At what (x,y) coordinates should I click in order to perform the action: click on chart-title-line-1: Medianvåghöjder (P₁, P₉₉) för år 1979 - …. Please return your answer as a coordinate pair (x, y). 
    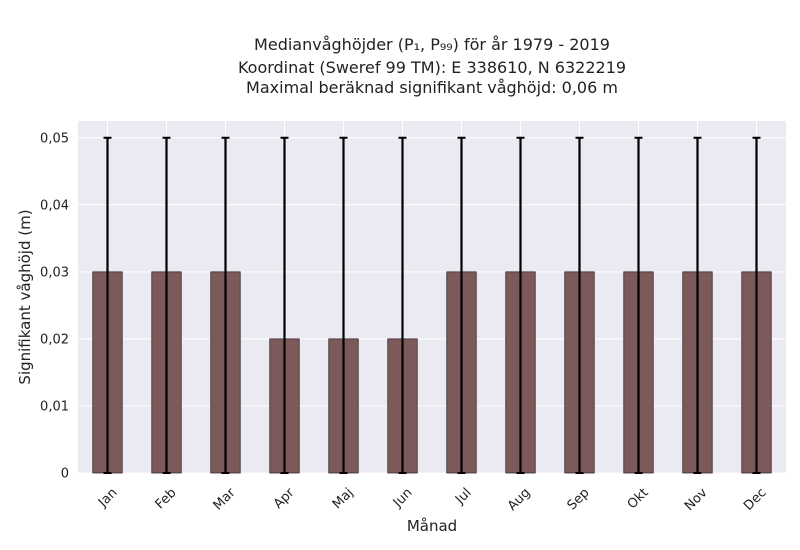
    Looking at the image, I should click on (432, 44).